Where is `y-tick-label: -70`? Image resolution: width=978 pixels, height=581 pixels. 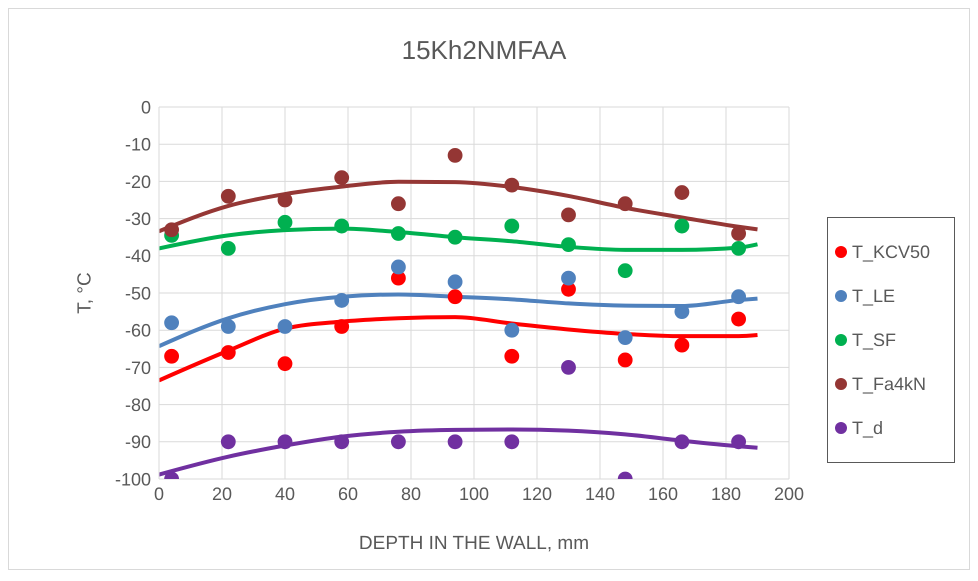 y-tick-label: -70 is located at coordinates (137, 368).